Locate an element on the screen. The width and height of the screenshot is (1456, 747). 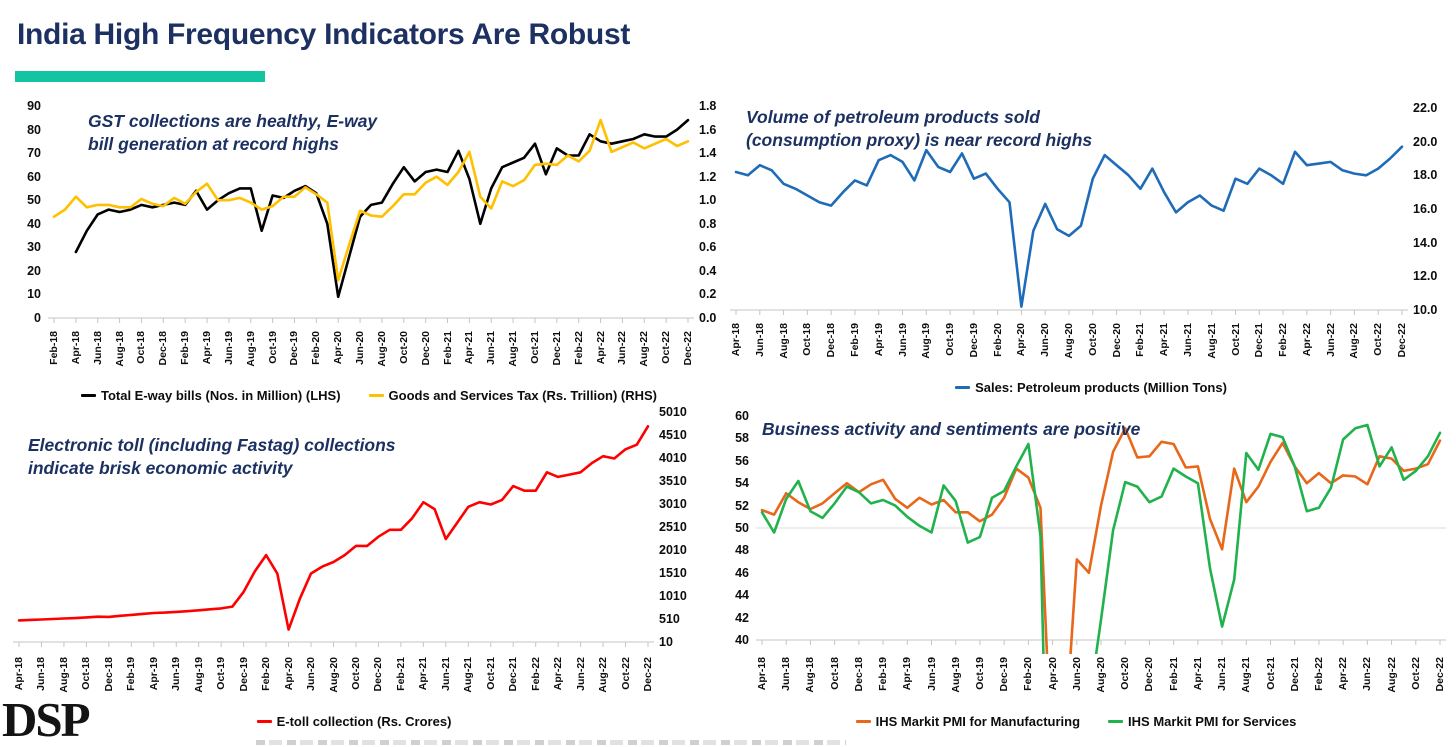
x-axis-tick-label: Aug-20 is located at coordinates (333, 675).